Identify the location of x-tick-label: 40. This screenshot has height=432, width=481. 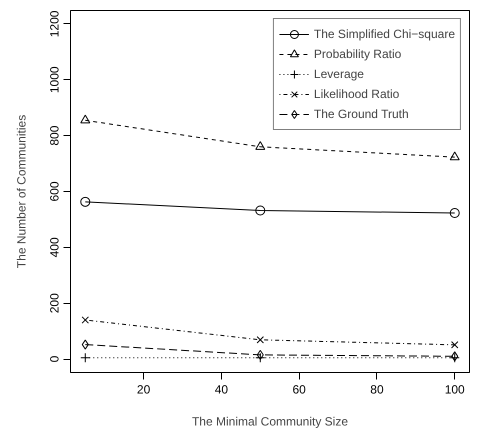
(221, 389).